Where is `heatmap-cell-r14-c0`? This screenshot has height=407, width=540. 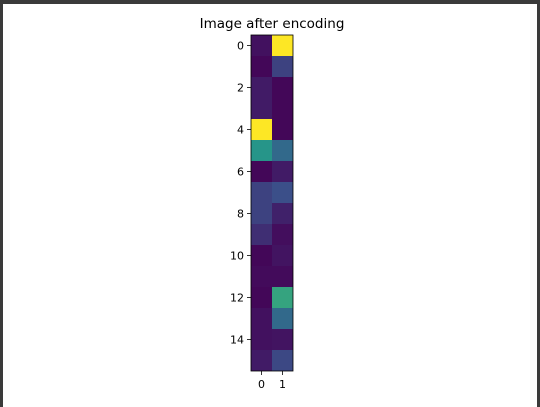 heatmap-cell-r14-c0 is located at coordinates (261, 339).